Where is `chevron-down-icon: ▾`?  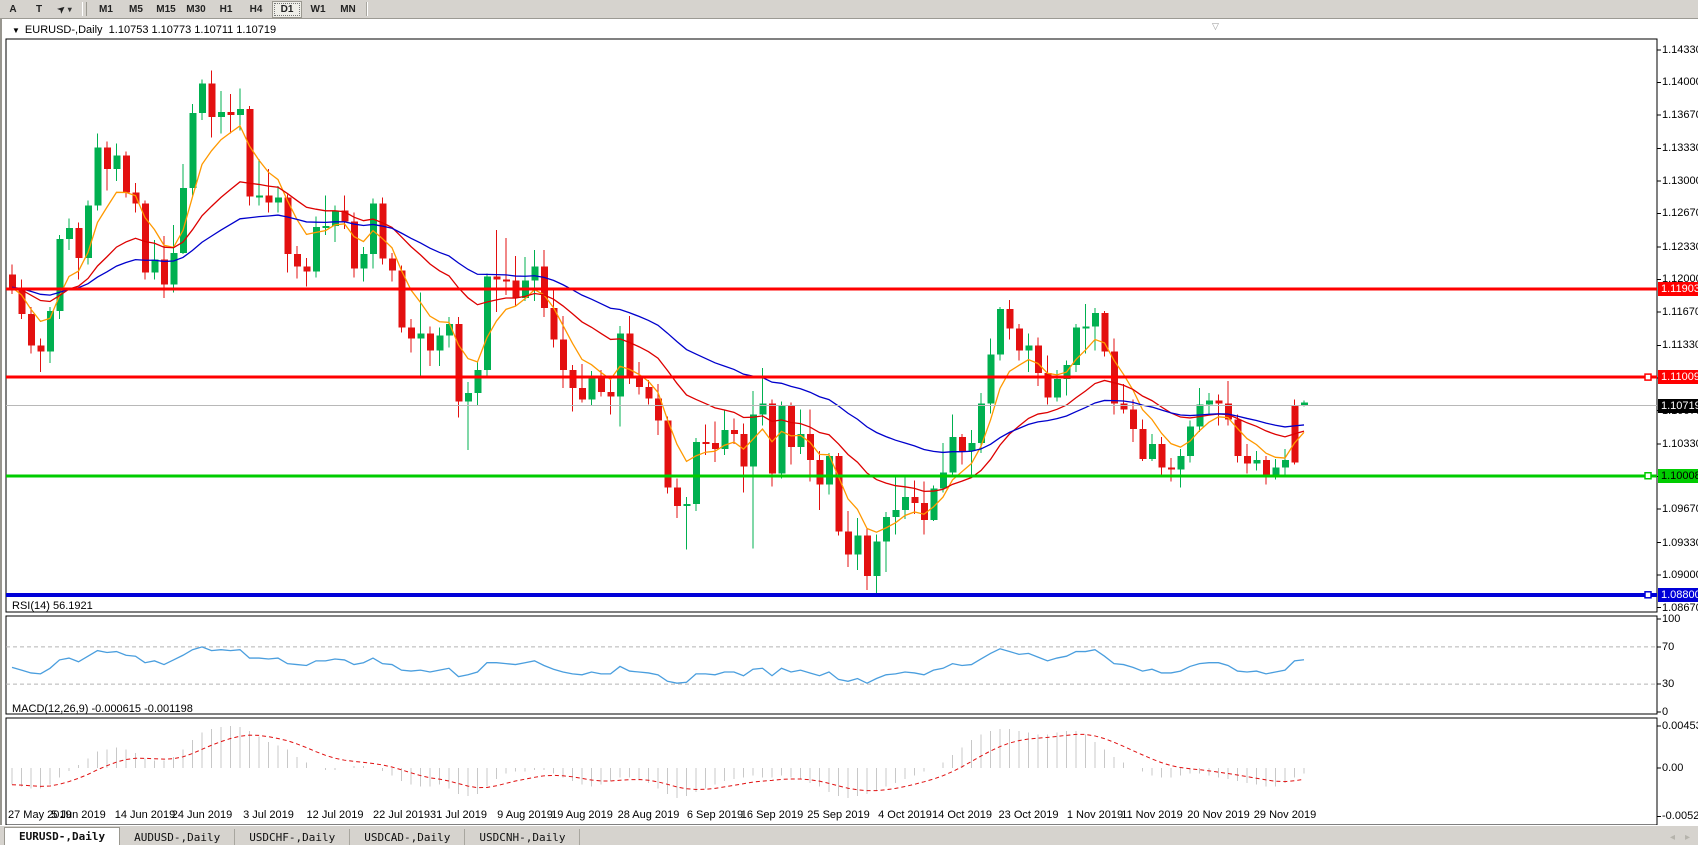 chevron-down-icon: ▾ is located at coordinates (69, 9).